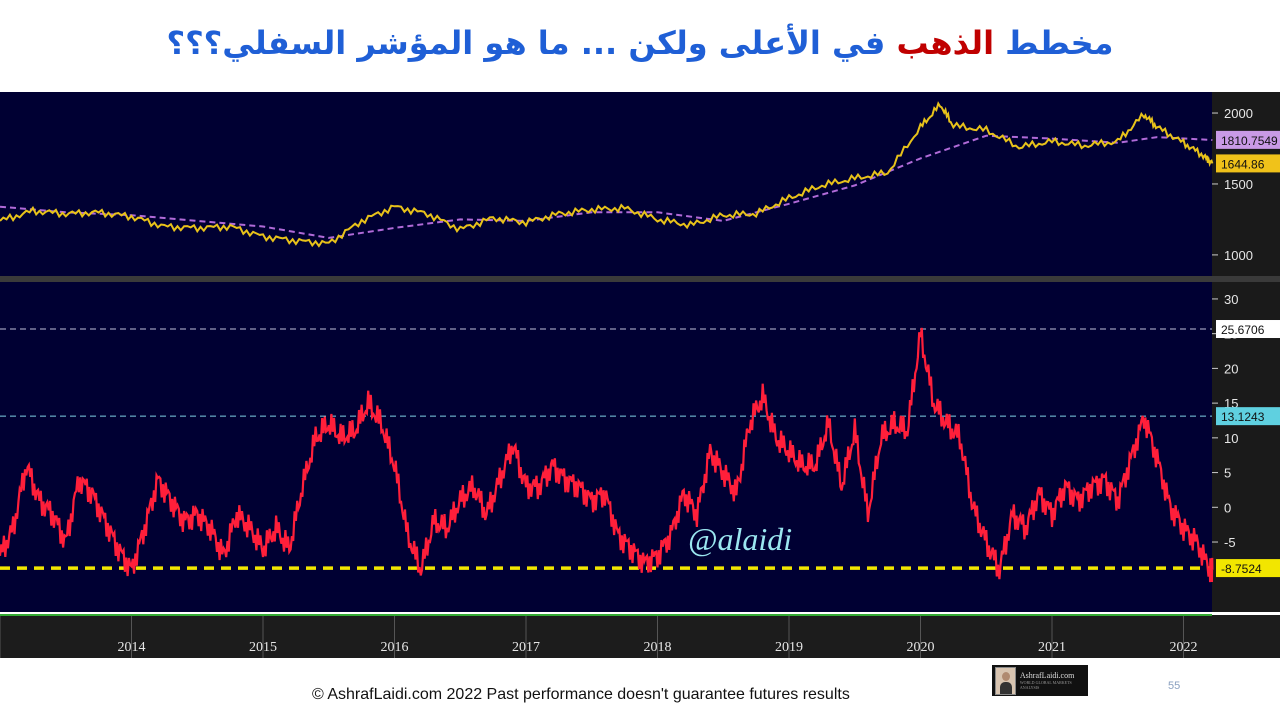 This screenshot has width=1280, height=720. Describe the element at coordinates (1238, 255) in the screenshot. I see `y-tick-label: 1000` at that location.